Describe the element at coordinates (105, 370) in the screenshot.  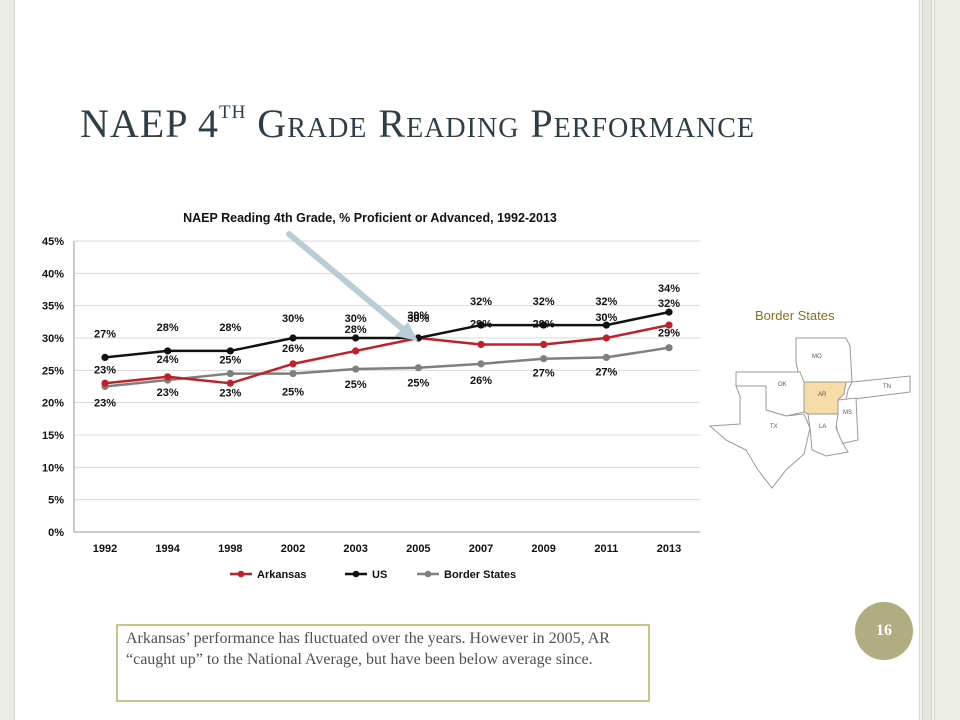
I see `data-label-arkansas: 23%` at that location.